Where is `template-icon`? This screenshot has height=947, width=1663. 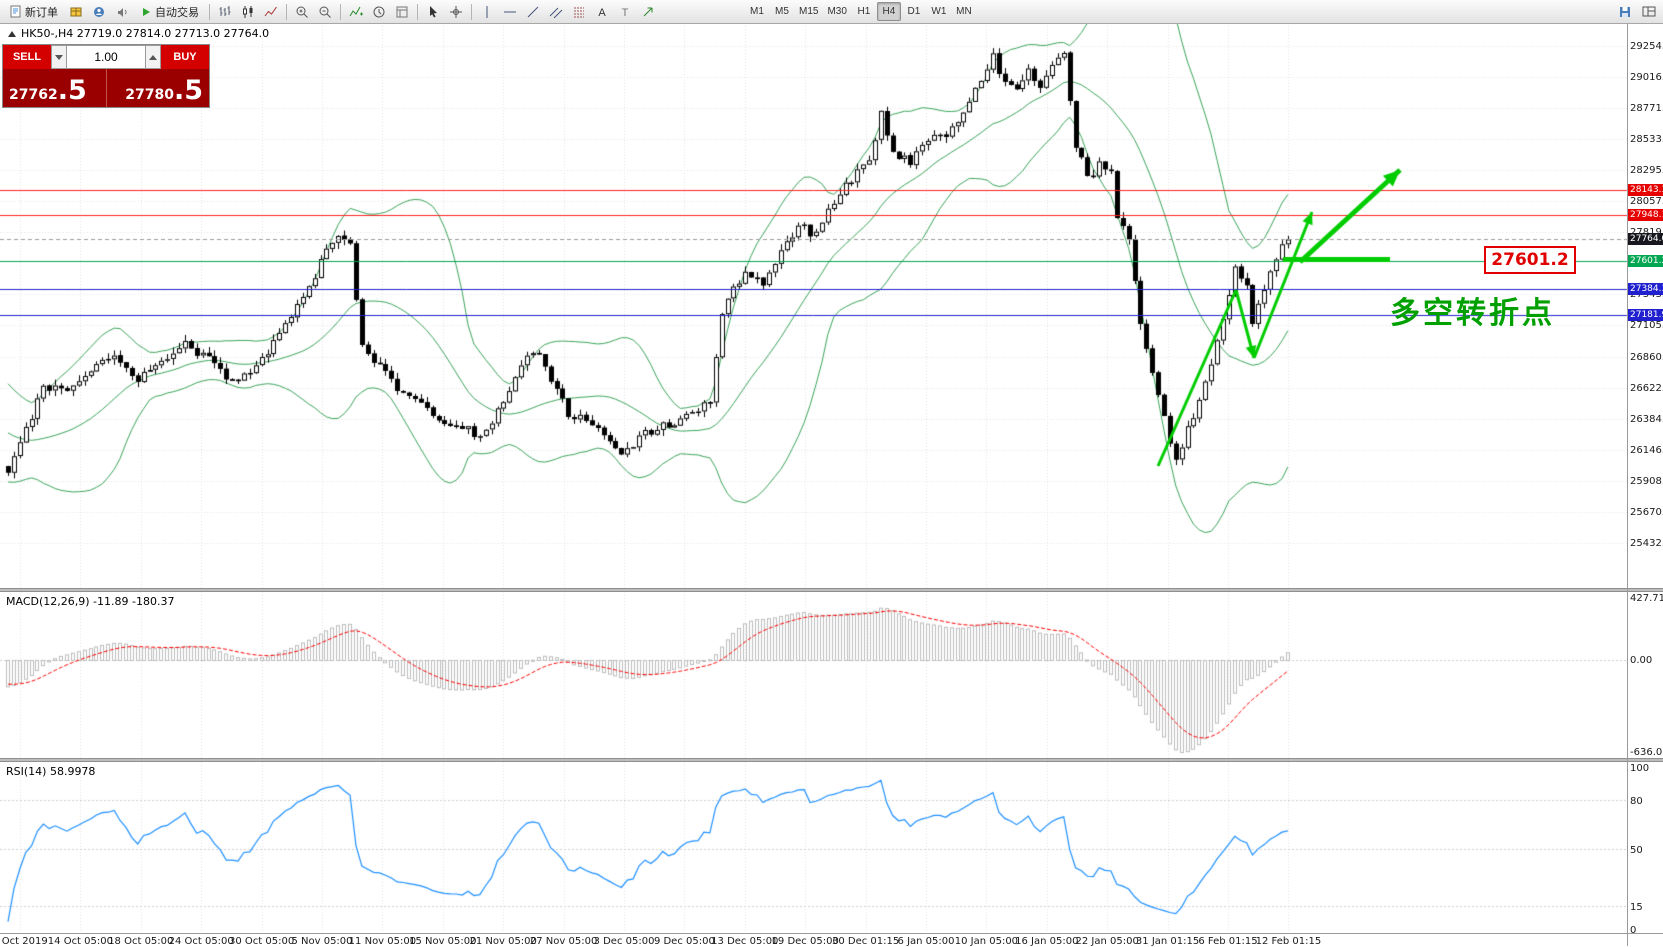
template-icon is located at coordinates (402, 12).